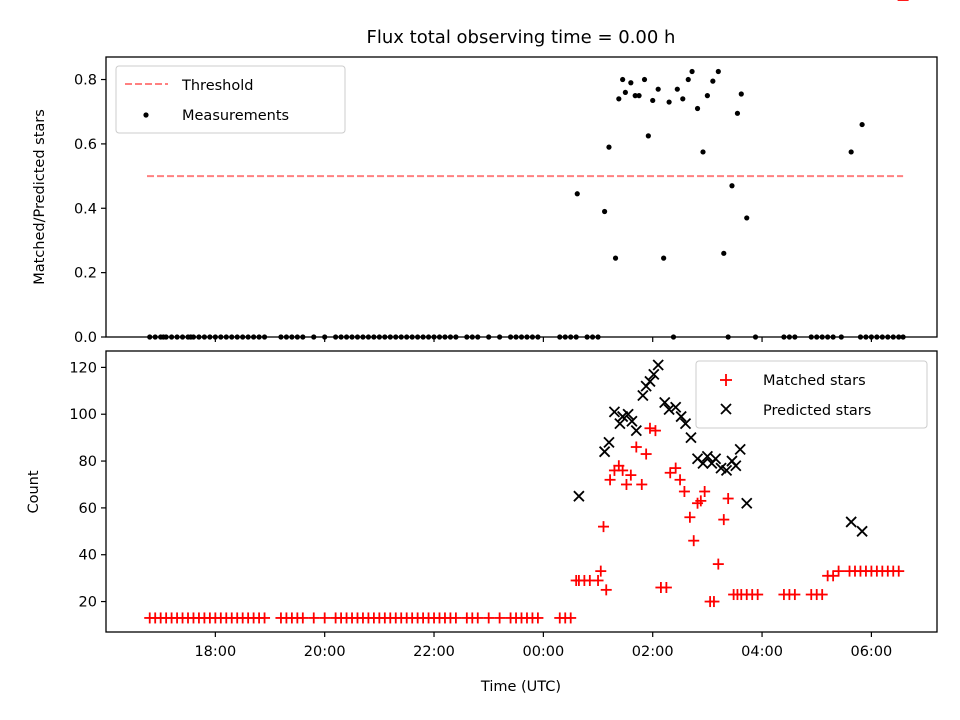  What do you see at coordinates (146, 115) in the screenshot?
I see `measurements-legend-swatch` at bounding box center [146, 115].